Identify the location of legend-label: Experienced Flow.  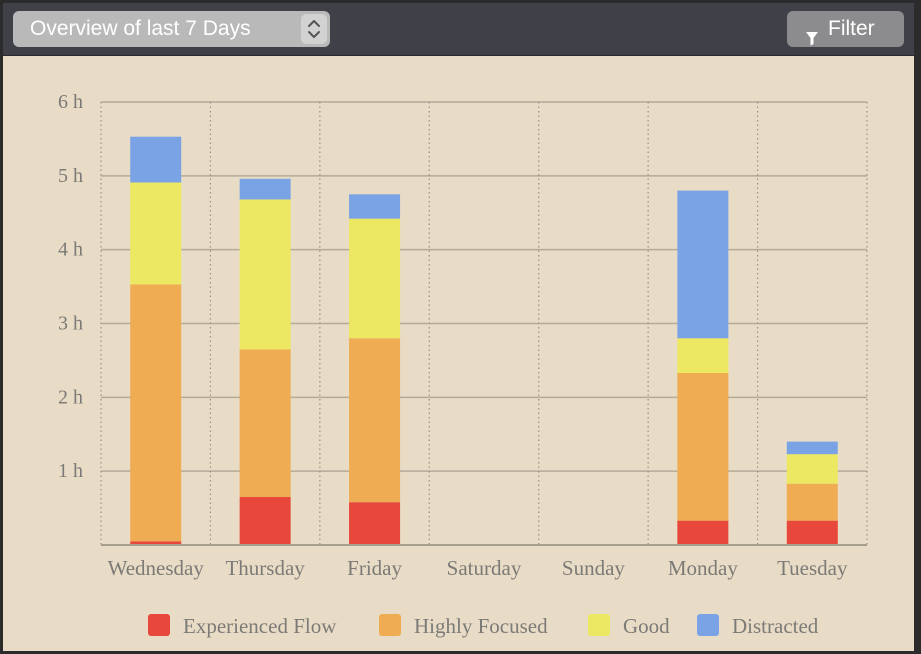
(260, 626).